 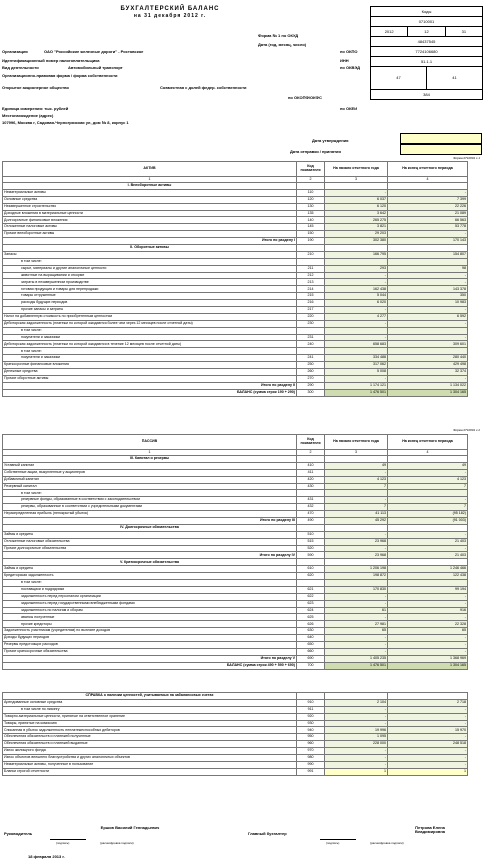 What do you see at coordinates (356, 372) in the screenshot?
I see `assets-cell-c3: 5 008` at bounding box center [356, 372].